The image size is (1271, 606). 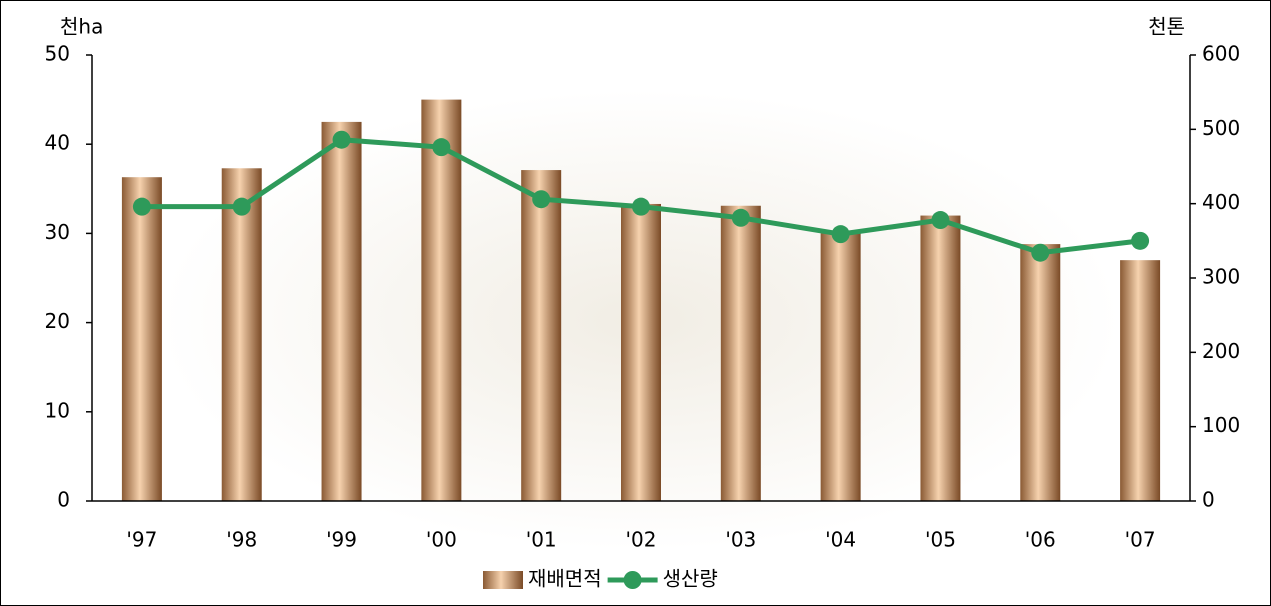 I want to click on y2-tick-label: 100, so click(x=1221, y=425).